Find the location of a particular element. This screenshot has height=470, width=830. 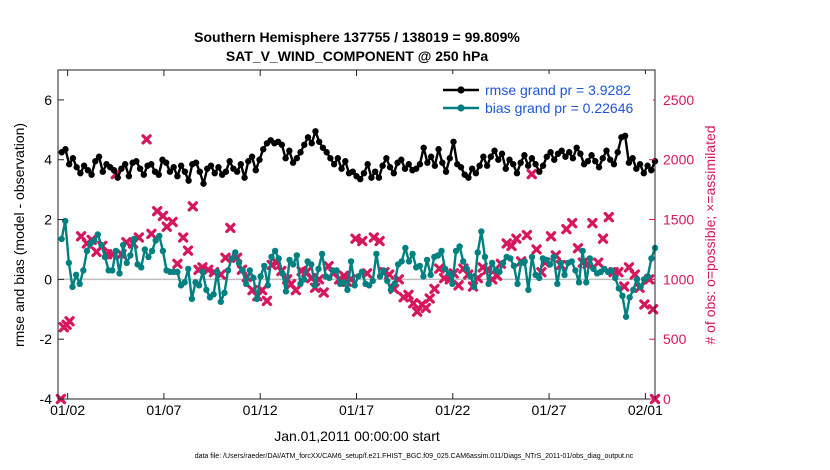

y-axis-label-left: rmse and bias (model - observation) is located at coordinates (19, 235).